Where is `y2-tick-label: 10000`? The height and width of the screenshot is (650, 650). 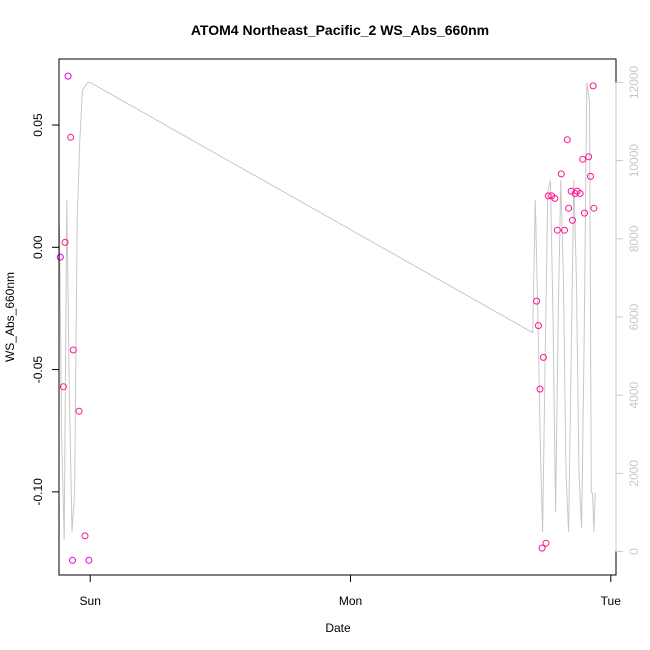
y2-tick-label: 10000 is located at coordinates (634, 161).